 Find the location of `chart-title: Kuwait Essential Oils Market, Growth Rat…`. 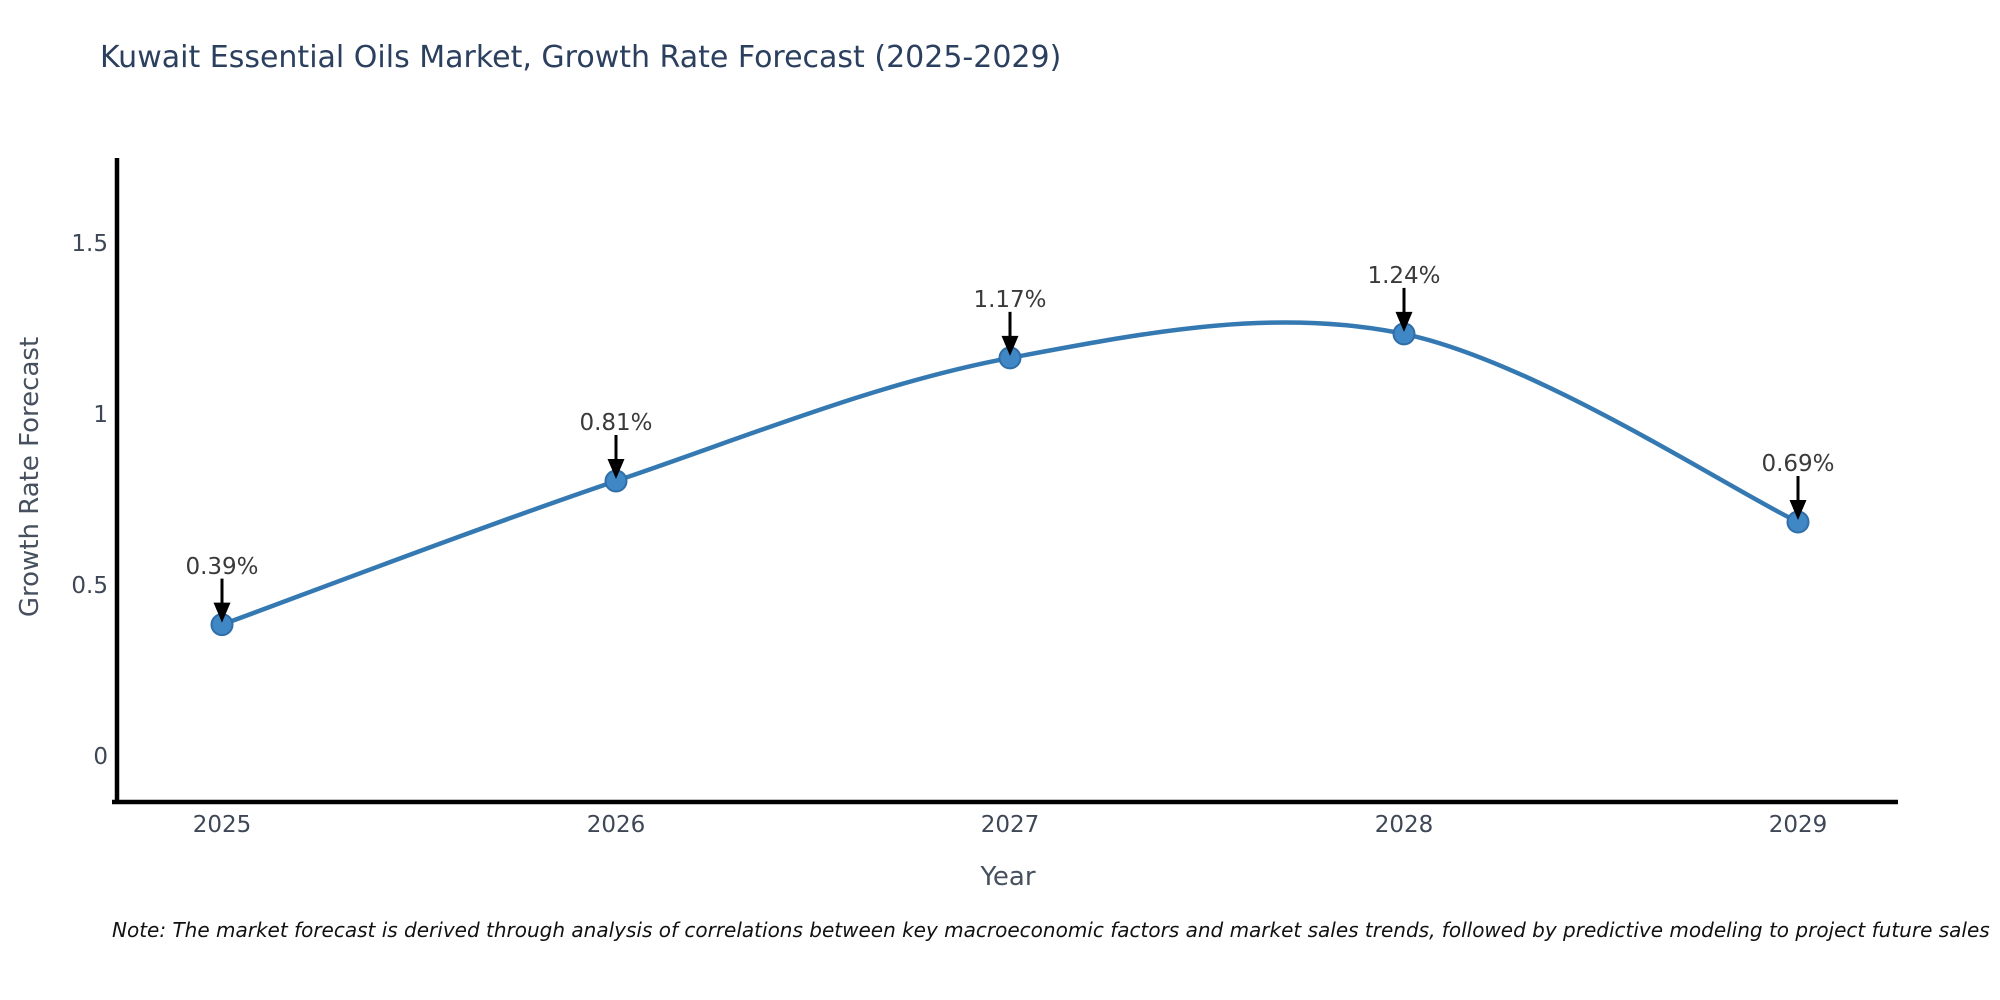

chart-title: Kuwait Essential Oils Market, Growth Rat… is located at coordinates (581, 57).